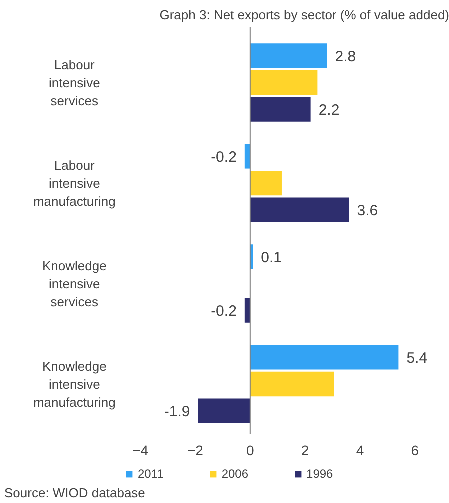 This screenshot has height=503, width=449. Describe the element at coordinates (345, 57) in the screenshot. I see `data-label: 2.8` at that location.